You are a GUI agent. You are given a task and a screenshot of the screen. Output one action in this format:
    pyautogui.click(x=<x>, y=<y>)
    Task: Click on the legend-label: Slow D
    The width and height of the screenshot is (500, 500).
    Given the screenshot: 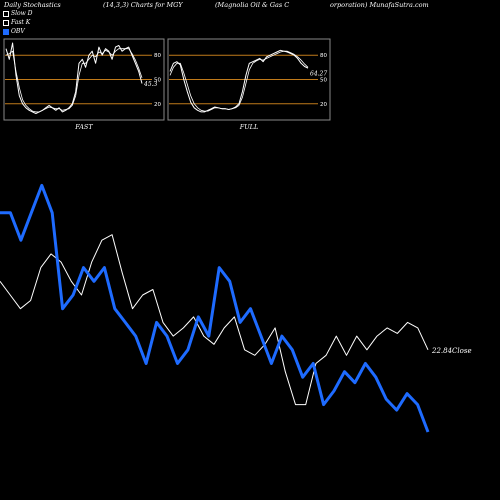 What is the action you would take?
    pyautogui.click(x=22, y=13)
    